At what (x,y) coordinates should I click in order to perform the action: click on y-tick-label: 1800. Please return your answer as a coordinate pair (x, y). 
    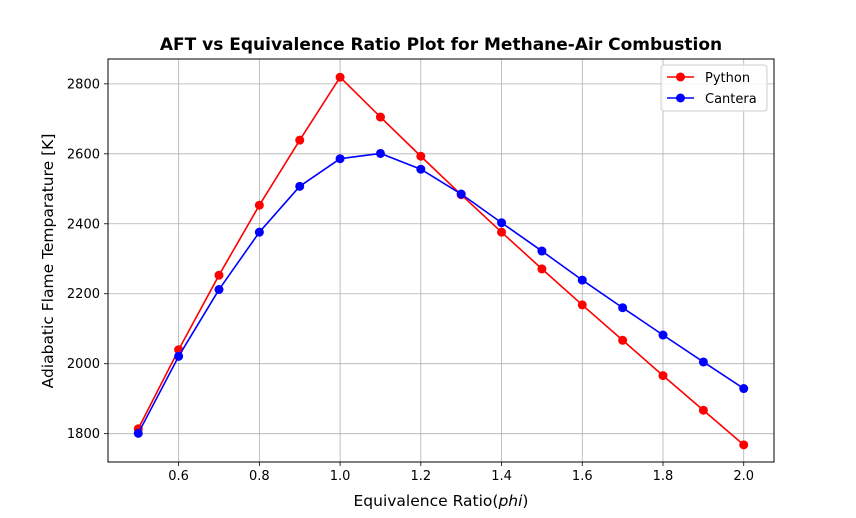
    Looking at the image, I should click on (83, 434).